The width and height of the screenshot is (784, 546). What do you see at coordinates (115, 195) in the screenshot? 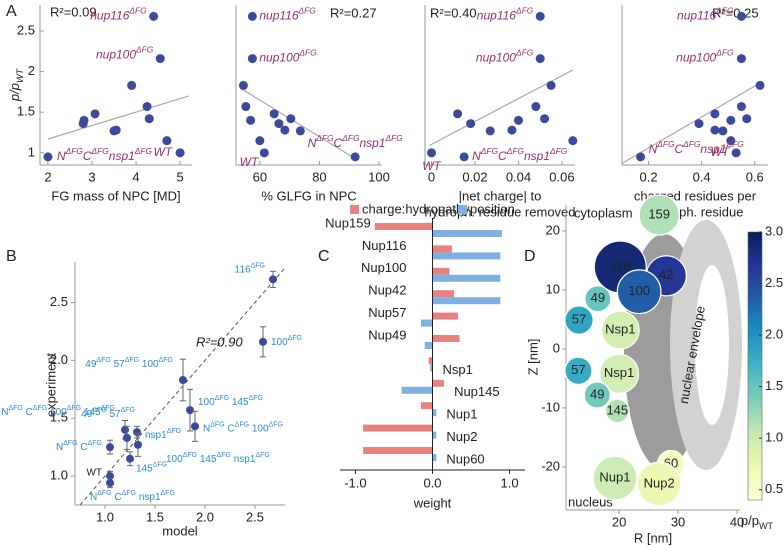
I see `x-axis-label: FG mass of NPC [MD]` at bounding box center [115, 195].